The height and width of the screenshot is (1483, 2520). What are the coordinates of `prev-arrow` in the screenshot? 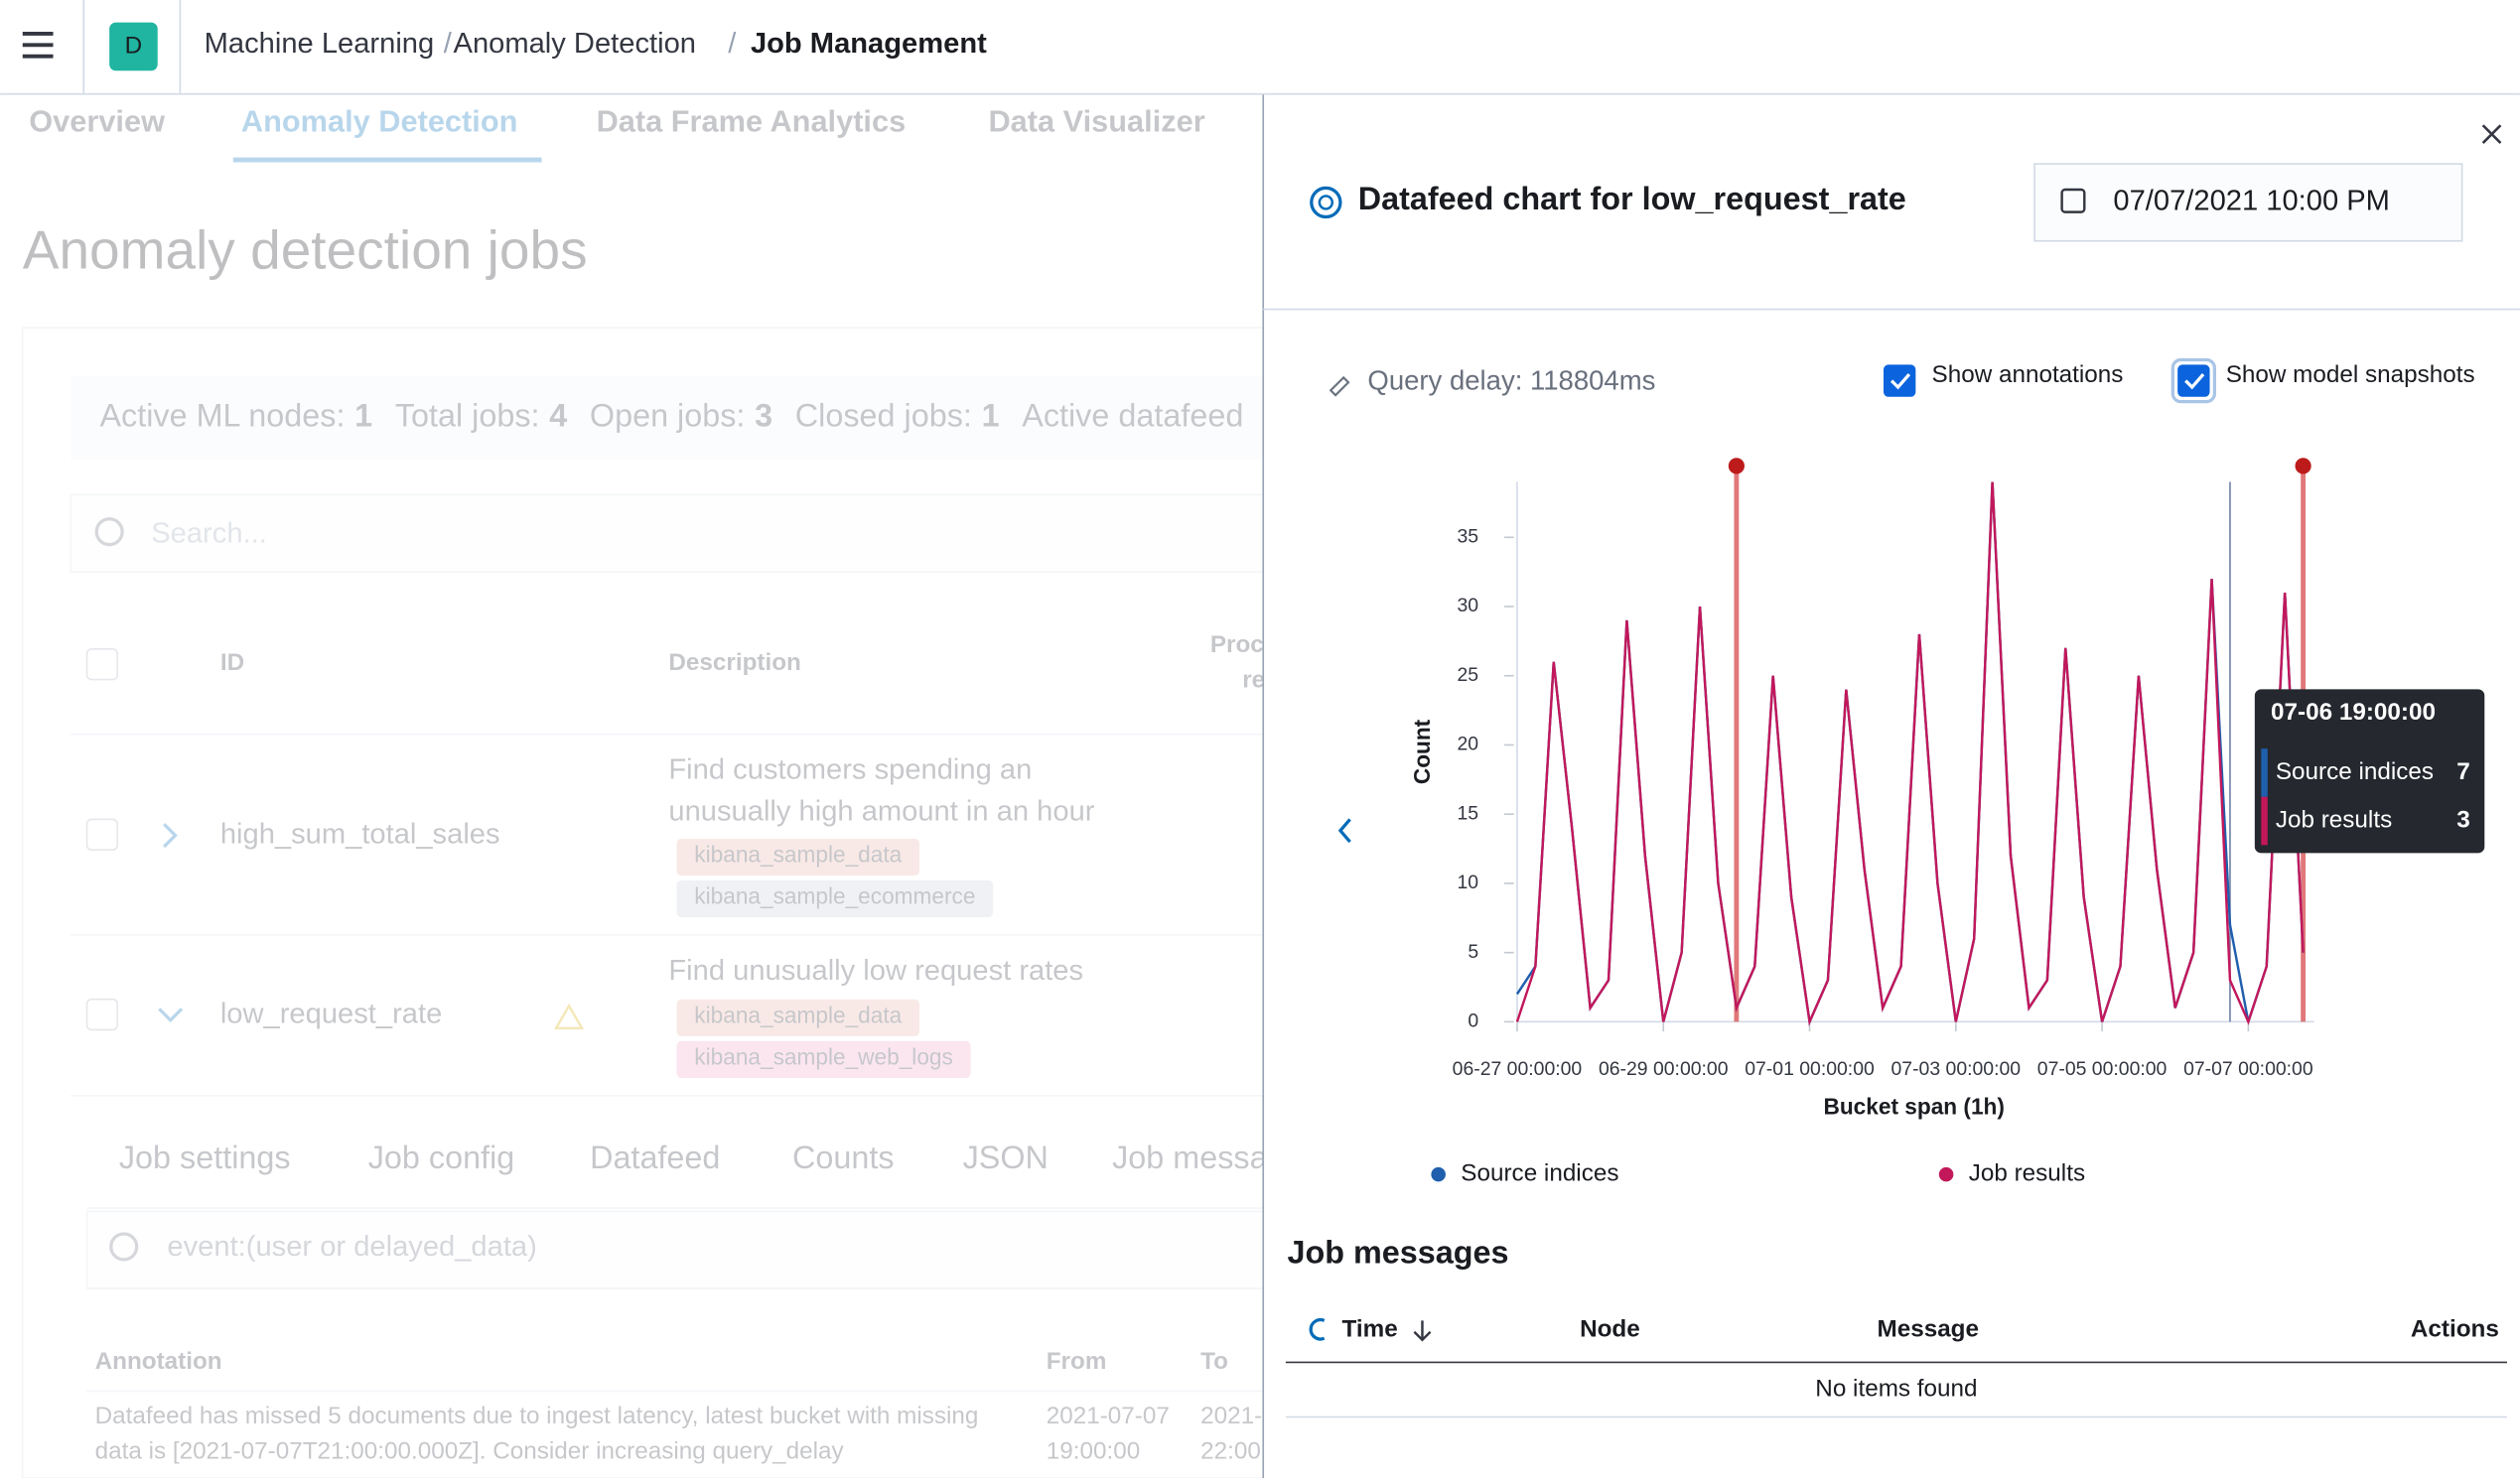 It's located at (1344, 831).